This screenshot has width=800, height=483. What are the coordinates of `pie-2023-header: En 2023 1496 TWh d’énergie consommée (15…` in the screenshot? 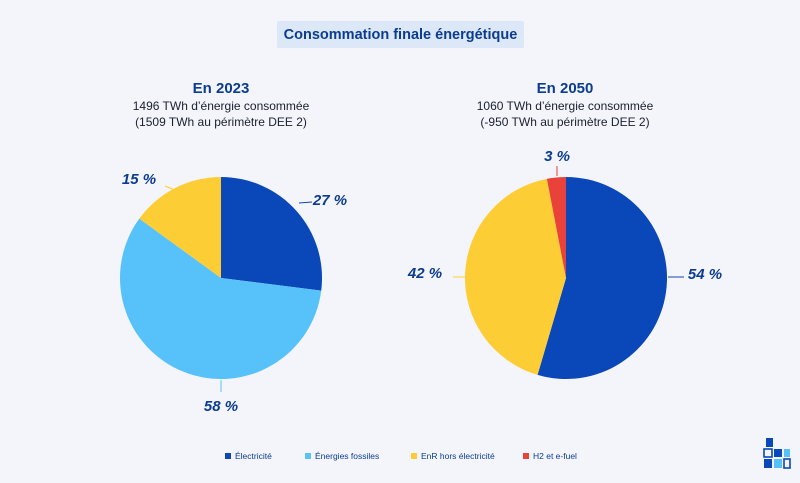 It's located at (221, 105).